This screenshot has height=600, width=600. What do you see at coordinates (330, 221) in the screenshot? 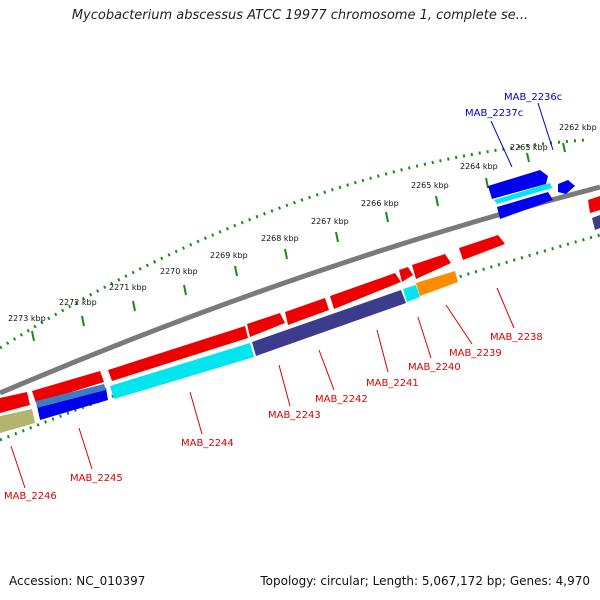
I see `kbp-label: 2267 kbp` at bounding box center [330, 221].